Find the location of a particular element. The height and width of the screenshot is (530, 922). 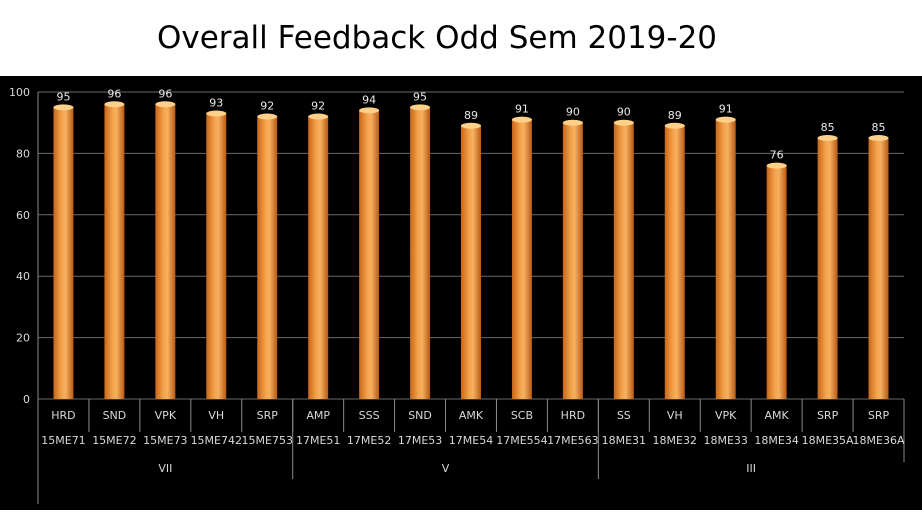

x-tick-label-course: 15ME742 is located at coordinates (216, 440).